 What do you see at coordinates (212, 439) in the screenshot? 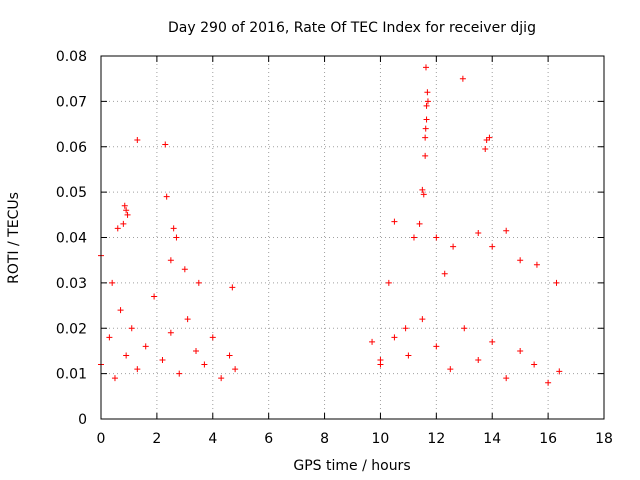
I see `x-tick-label: 4` at bounding box center [212, 439].